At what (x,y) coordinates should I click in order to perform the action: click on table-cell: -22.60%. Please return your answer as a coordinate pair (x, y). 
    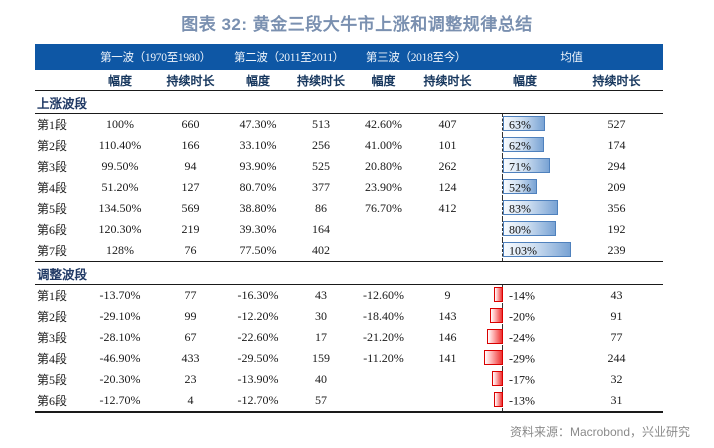
    Looking at the image, I should click on (258, 337).